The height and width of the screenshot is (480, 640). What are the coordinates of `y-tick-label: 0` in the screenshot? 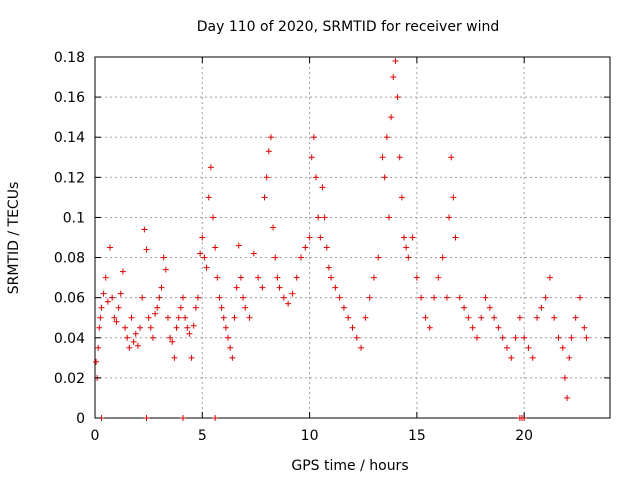 It's located at (80, 419).